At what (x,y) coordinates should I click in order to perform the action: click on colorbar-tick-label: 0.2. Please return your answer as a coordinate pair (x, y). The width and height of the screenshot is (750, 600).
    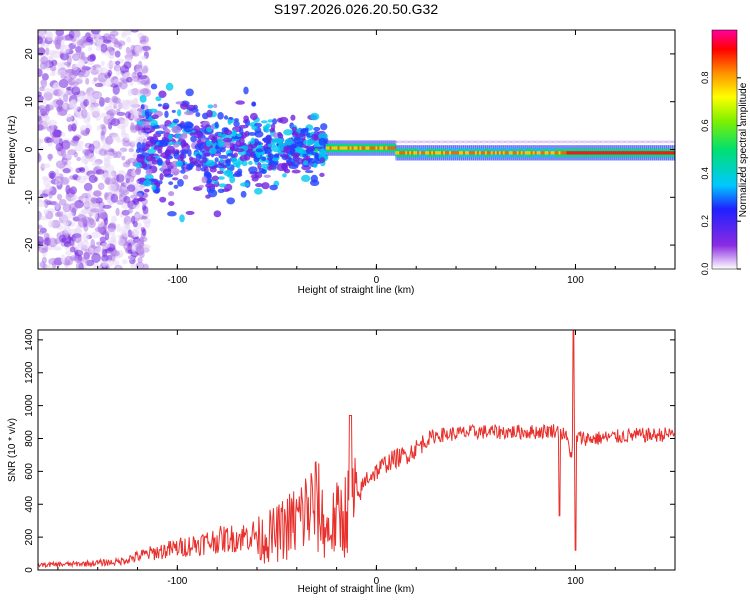
    Looking at the image, I should click on (705, 221).